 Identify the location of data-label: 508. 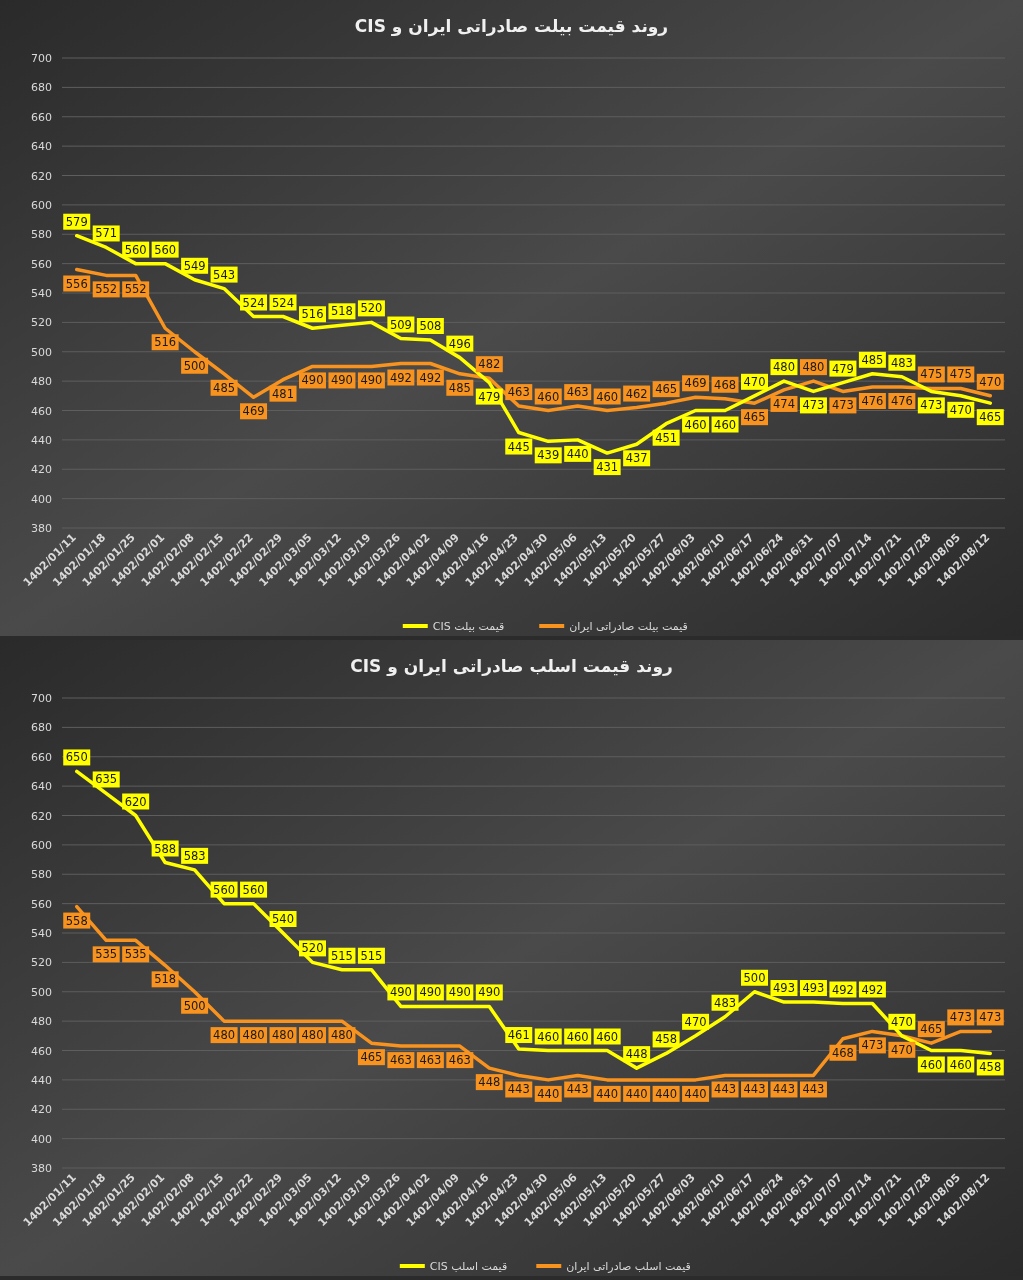
(430, 326).